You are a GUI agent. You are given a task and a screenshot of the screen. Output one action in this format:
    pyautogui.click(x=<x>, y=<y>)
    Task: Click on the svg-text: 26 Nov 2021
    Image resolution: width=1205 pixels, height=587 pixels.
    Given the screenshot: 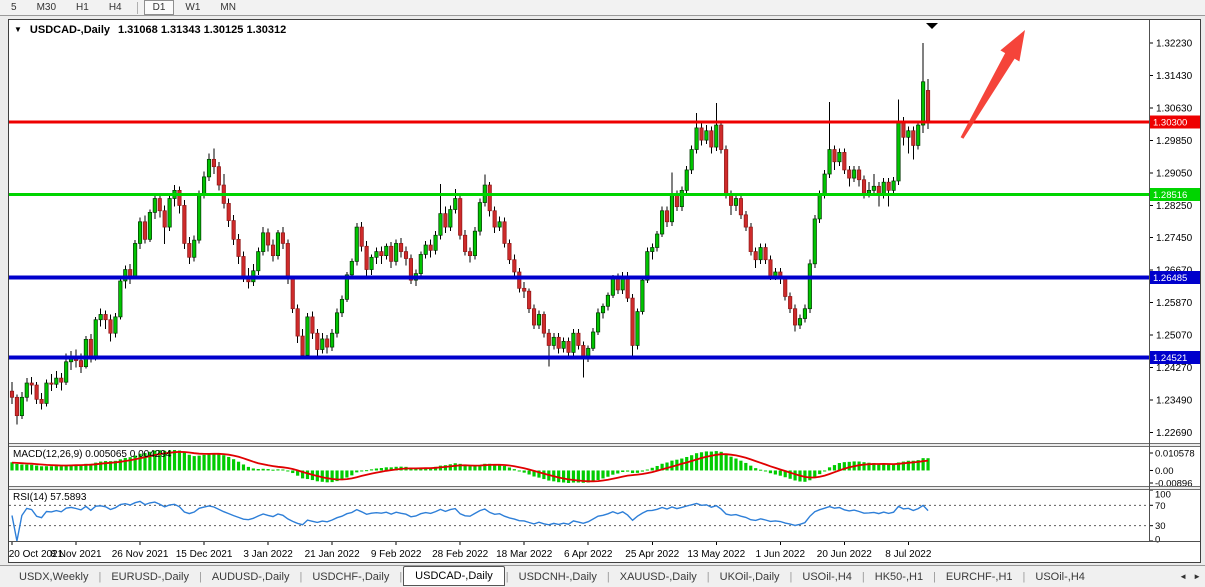 What is the action you would take?
    pyautogui.click(x=140, y=554)
    